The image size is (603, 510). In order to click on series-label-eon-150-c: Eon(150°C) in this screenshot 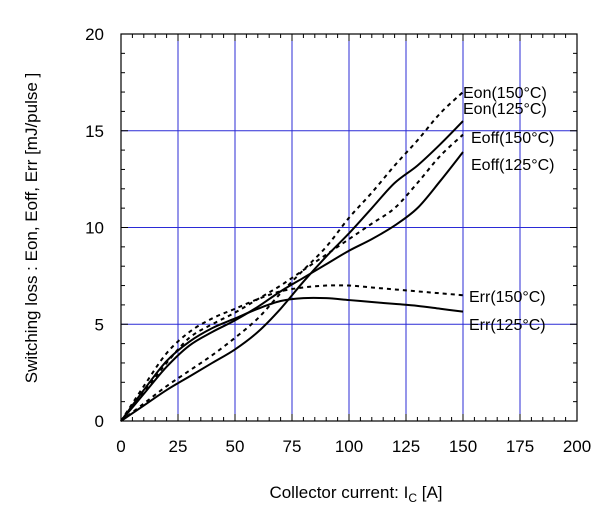, I will do `click(505, 93)`.